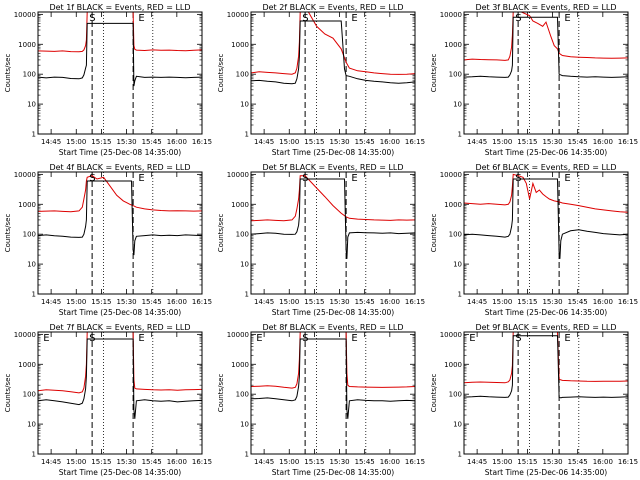  Describe the element at coordinates (545, 7) in the screenshot. I see `chart-title: Det 3f BLACK = Events, RED = LLD` at that location.